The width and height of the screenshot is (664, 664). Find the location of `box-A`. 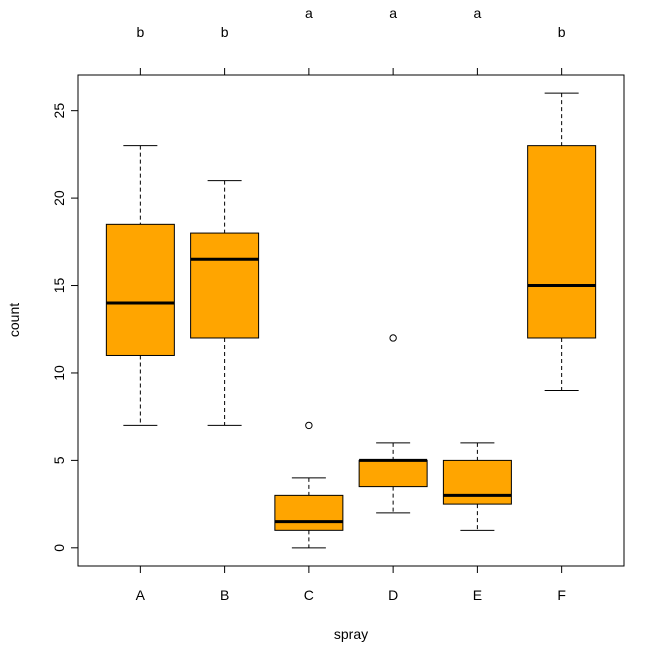

box-A is located at coordinates (140, 285).